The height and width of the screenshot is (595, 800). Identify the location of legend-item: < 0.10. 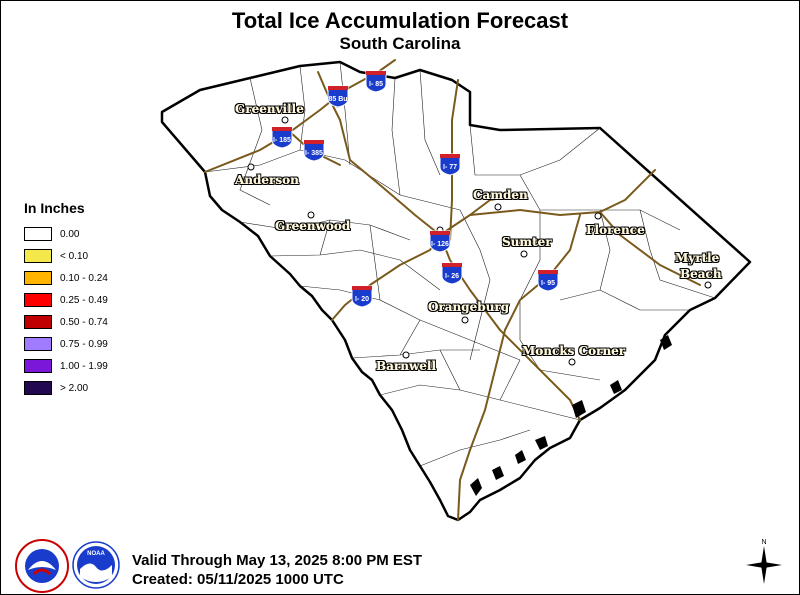
(66, 256).